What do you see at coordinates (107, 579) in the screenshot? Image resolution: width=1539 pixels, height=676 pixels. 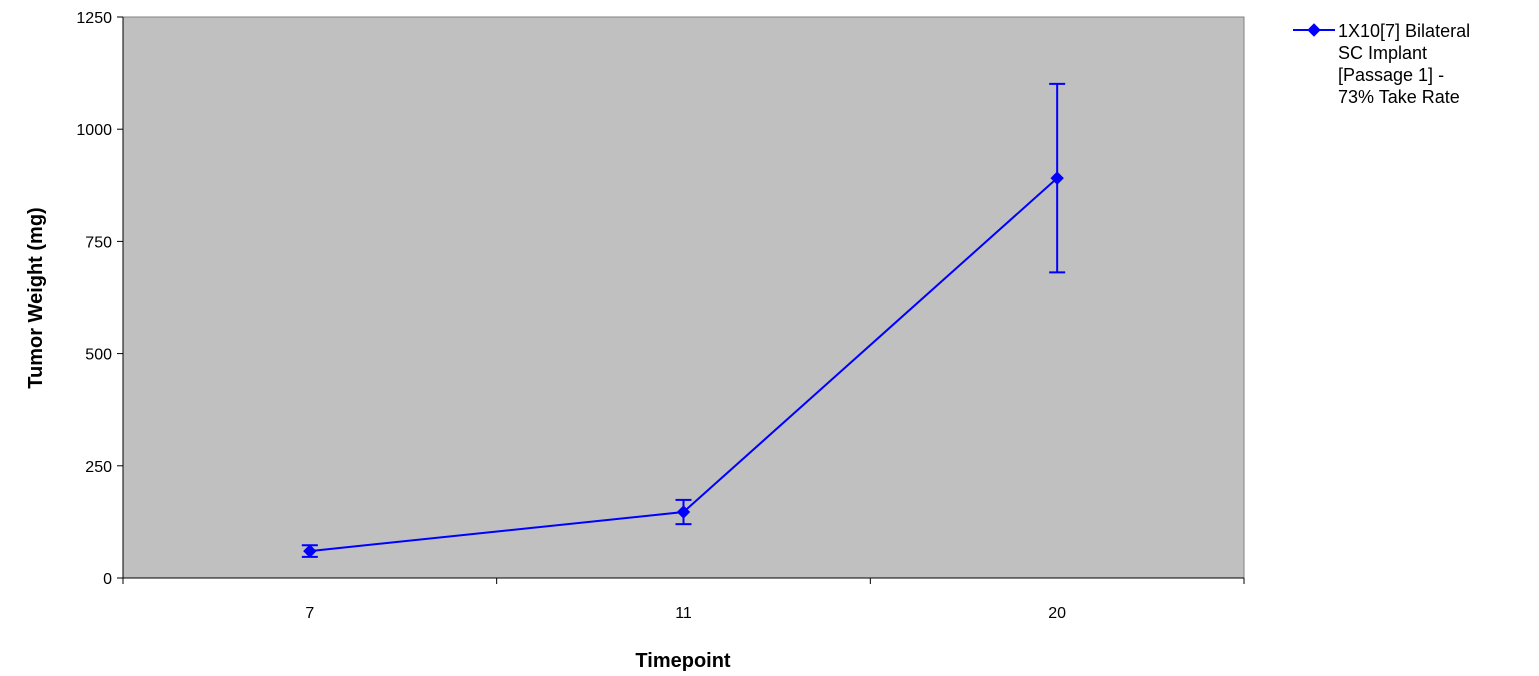 I see `y-tick-label: 0` at bounding box center [107, 579].